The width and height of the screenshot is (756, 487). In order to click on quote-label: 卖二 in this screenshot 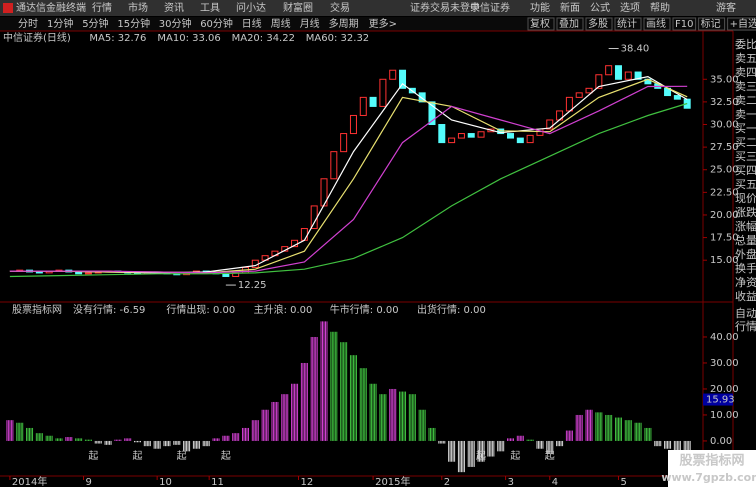, I will do `click(745, 100)`.